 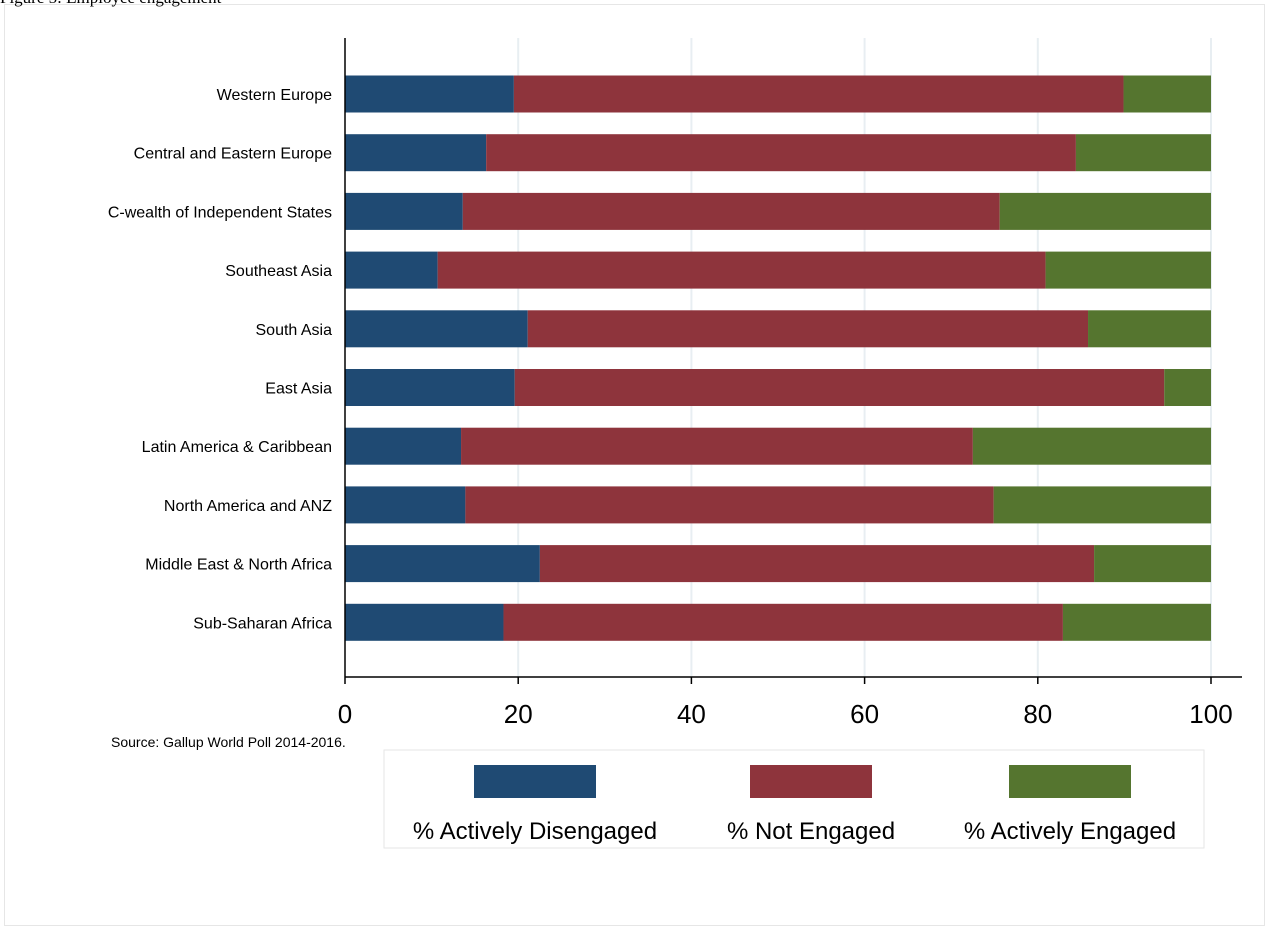 What do you see at coordinates (811, 831) in the screenshot?
I see `legend-label: % Not Engaged` at bounding box center [811, 831].